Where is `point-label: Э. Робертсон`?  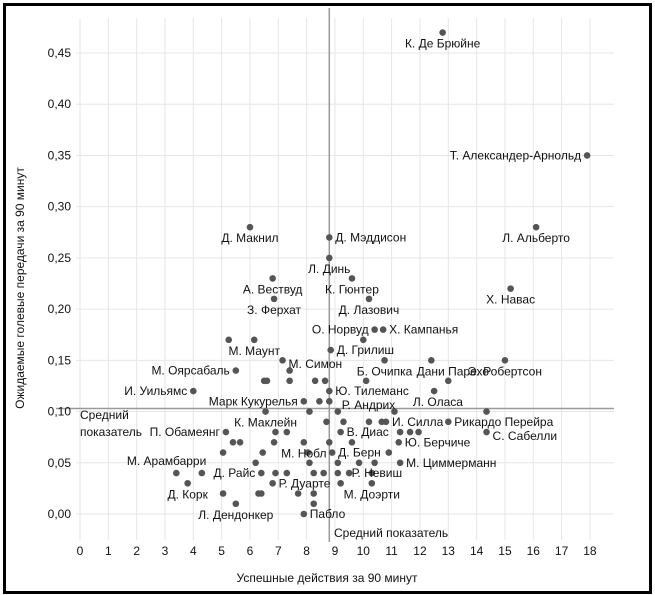
point-label: Э. Робертсон is located at coordinates (505, 371).